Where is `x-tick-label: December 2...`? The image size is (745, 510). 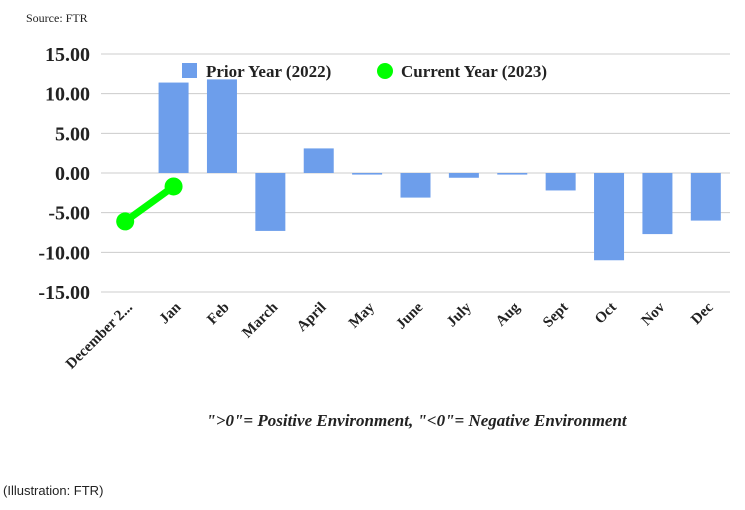 x-tick-label: December 2... is located at coordinates (99, 335).